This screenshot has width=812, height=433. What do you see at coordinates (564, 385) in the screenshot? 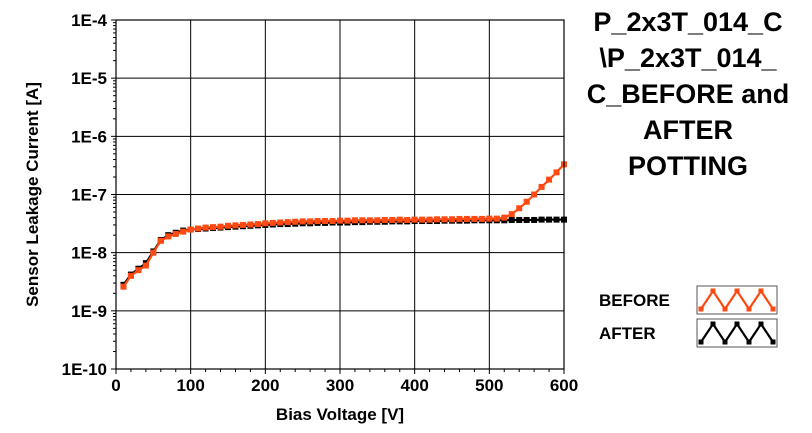
I see `x-tick-label: 600` at bounding box center [564, 385].